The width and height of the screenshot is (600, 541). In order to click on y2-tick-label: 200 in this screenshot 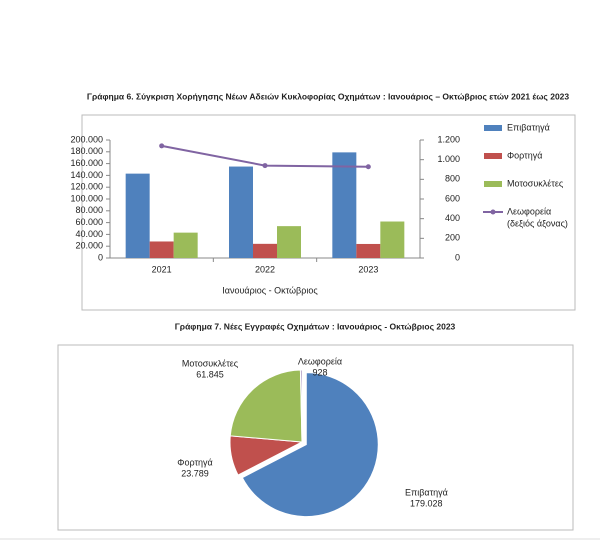, I will do `click(452, 238)`.